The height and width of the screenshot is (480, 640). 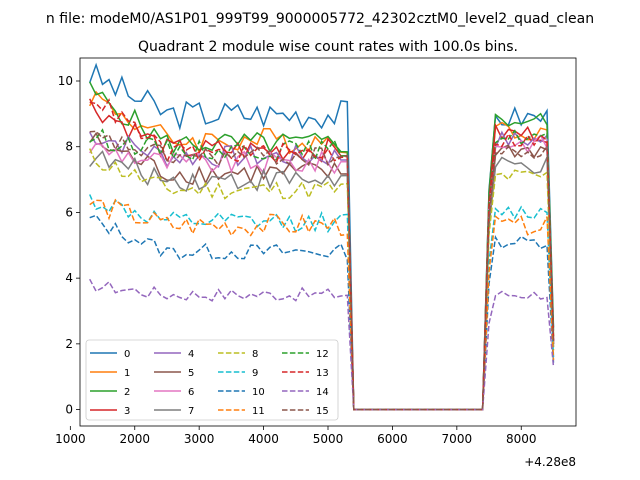 What do you see at coordinates (134, 439) in the screenshot?
I see `x-tick-label: 2000` at bounding box center [134, 439].